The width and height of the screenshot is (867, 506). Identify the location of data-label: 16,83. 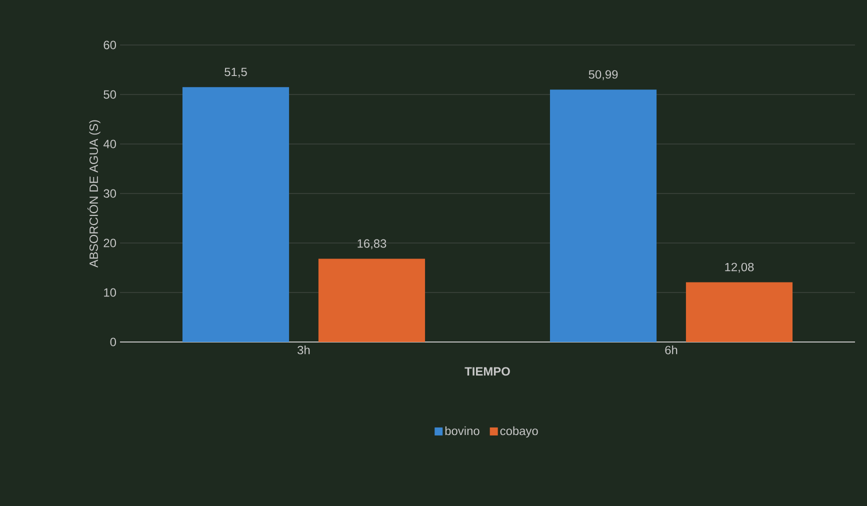
(372, 244).